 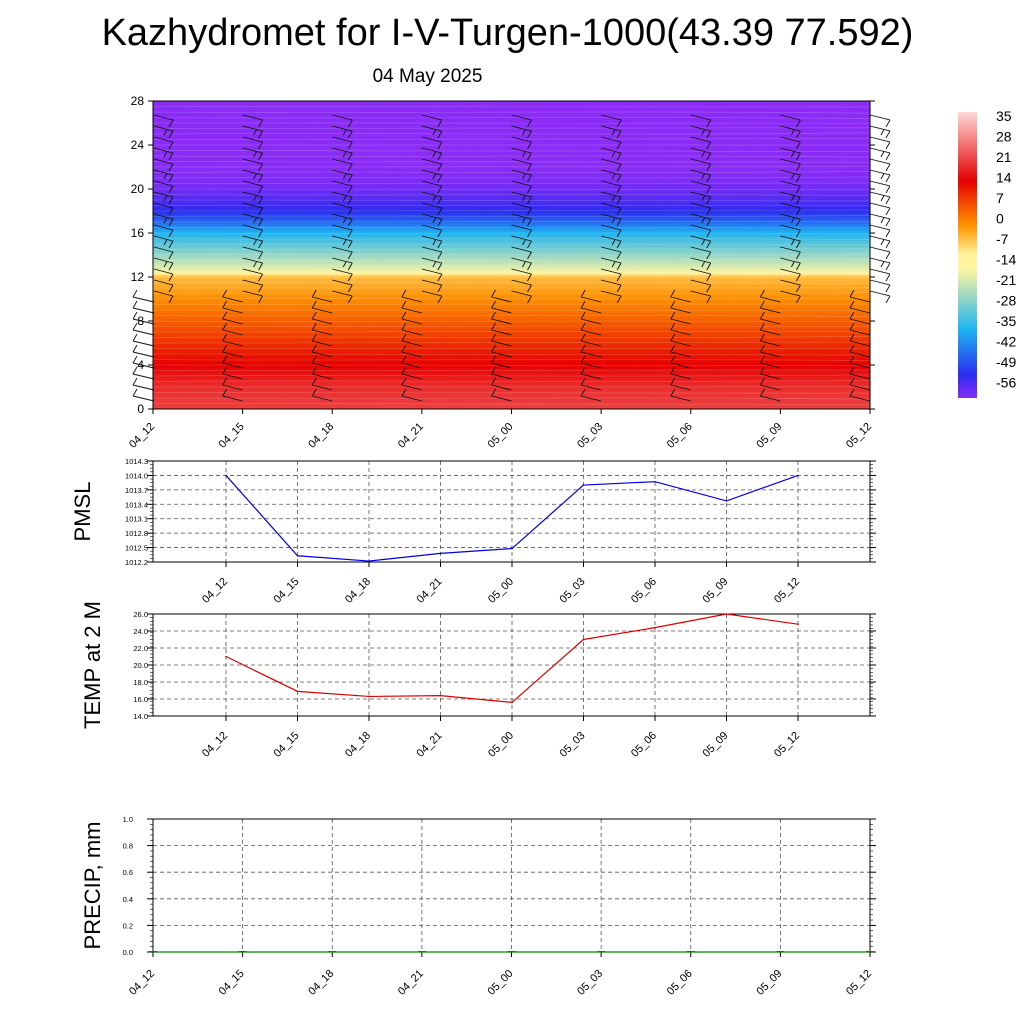 What do you see at coordinates (987, 253) in the screenshot?
I see `colorbar: 35 28 21 14 7 0 -7 -14 -21 -28 -35 -42 -49 -56` at bounding box center [987, 253].